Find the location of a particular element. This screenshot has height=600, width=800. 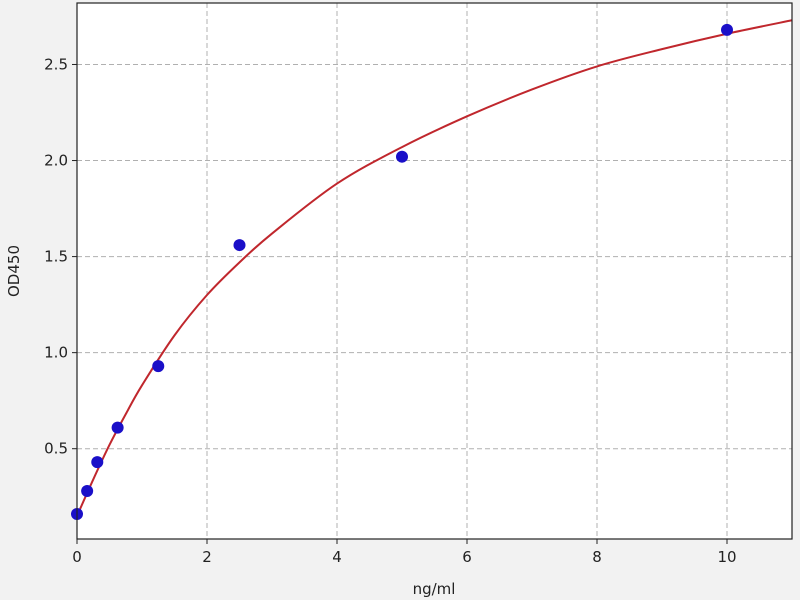

y-tick-label: 1.5 is located at coordinates (56, 257).